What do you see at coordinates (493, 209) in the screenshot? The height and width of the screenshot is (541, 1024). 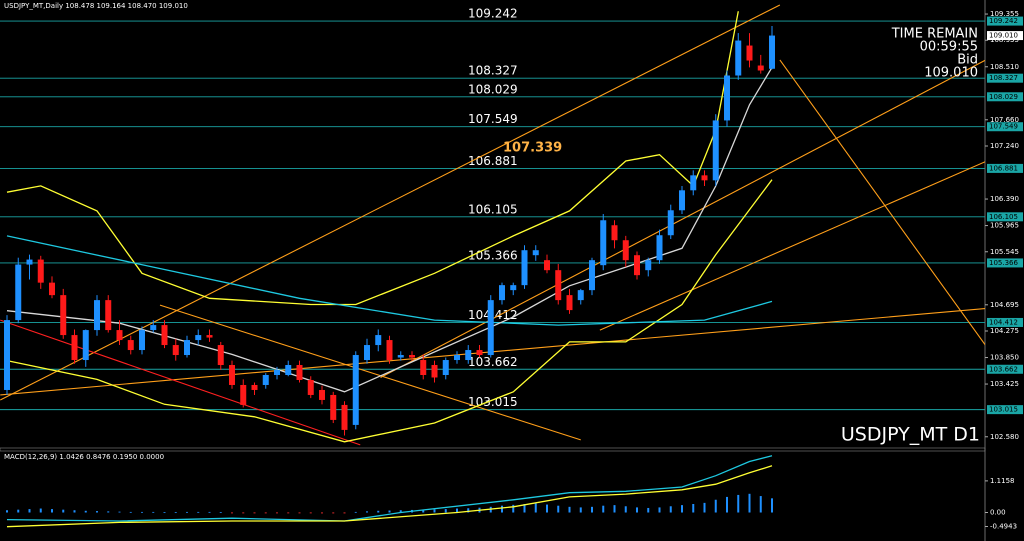 I see `level-label: 106.105` at bounding box center [493, 209].